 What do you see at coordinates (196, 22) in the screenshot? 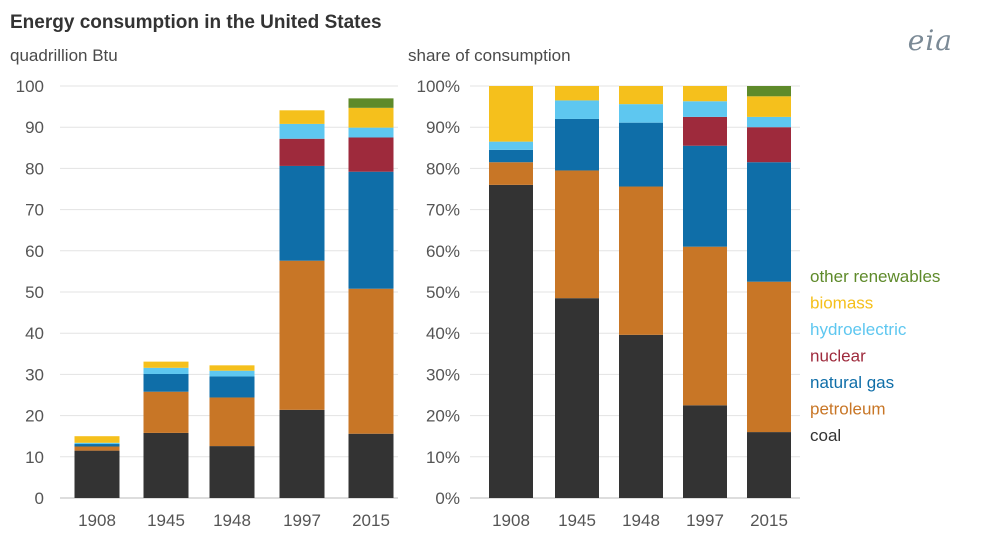
I see `chart-title: Energy consumption in the United States` at bounding box center [196, 22].